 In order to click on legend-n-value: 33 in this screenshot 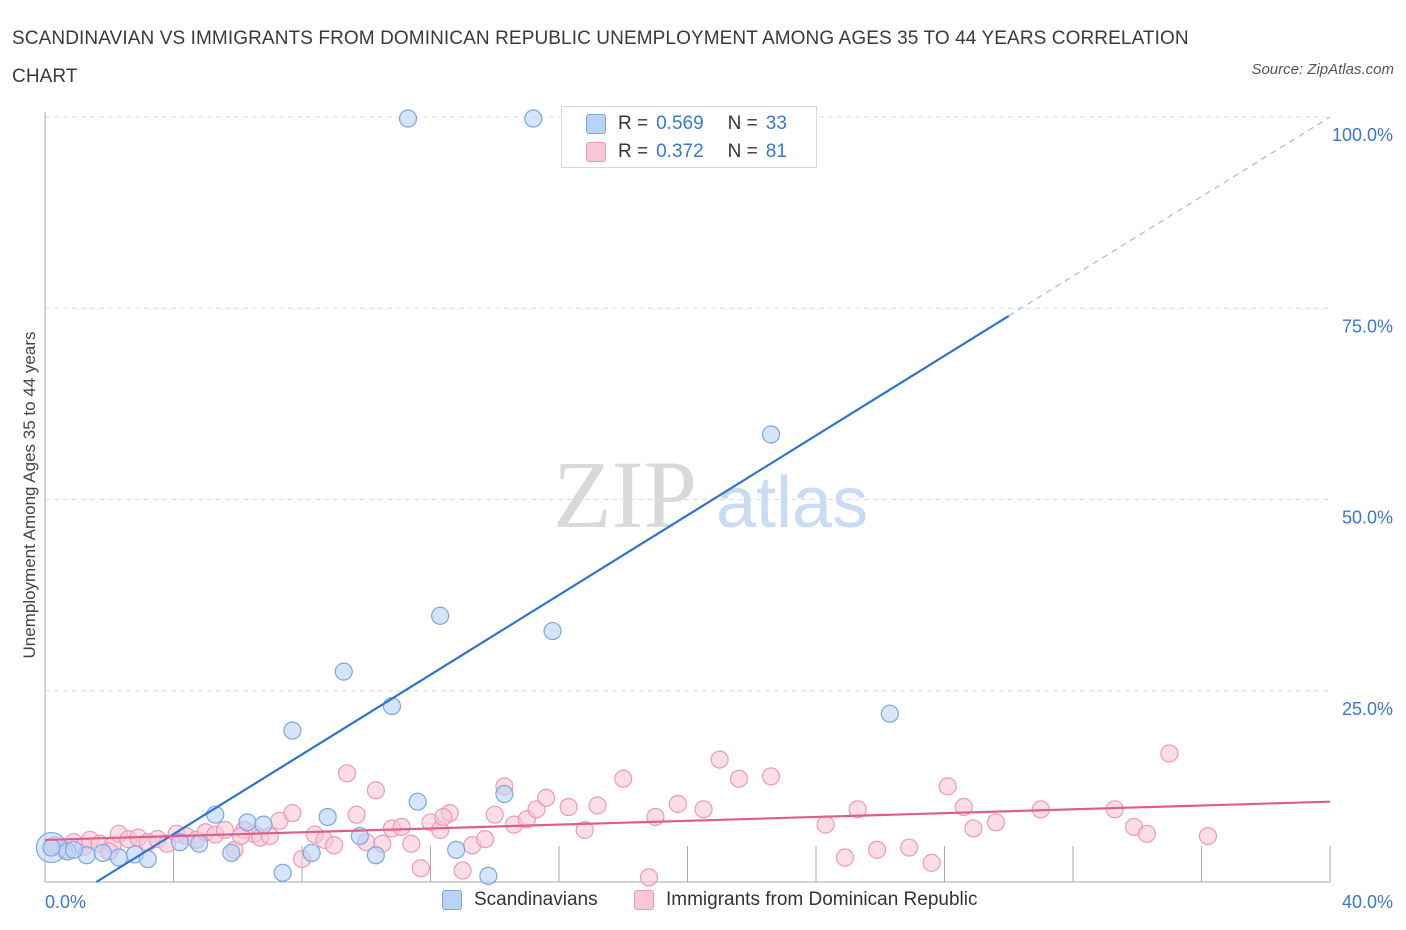, I will do `click(776, 123)`.